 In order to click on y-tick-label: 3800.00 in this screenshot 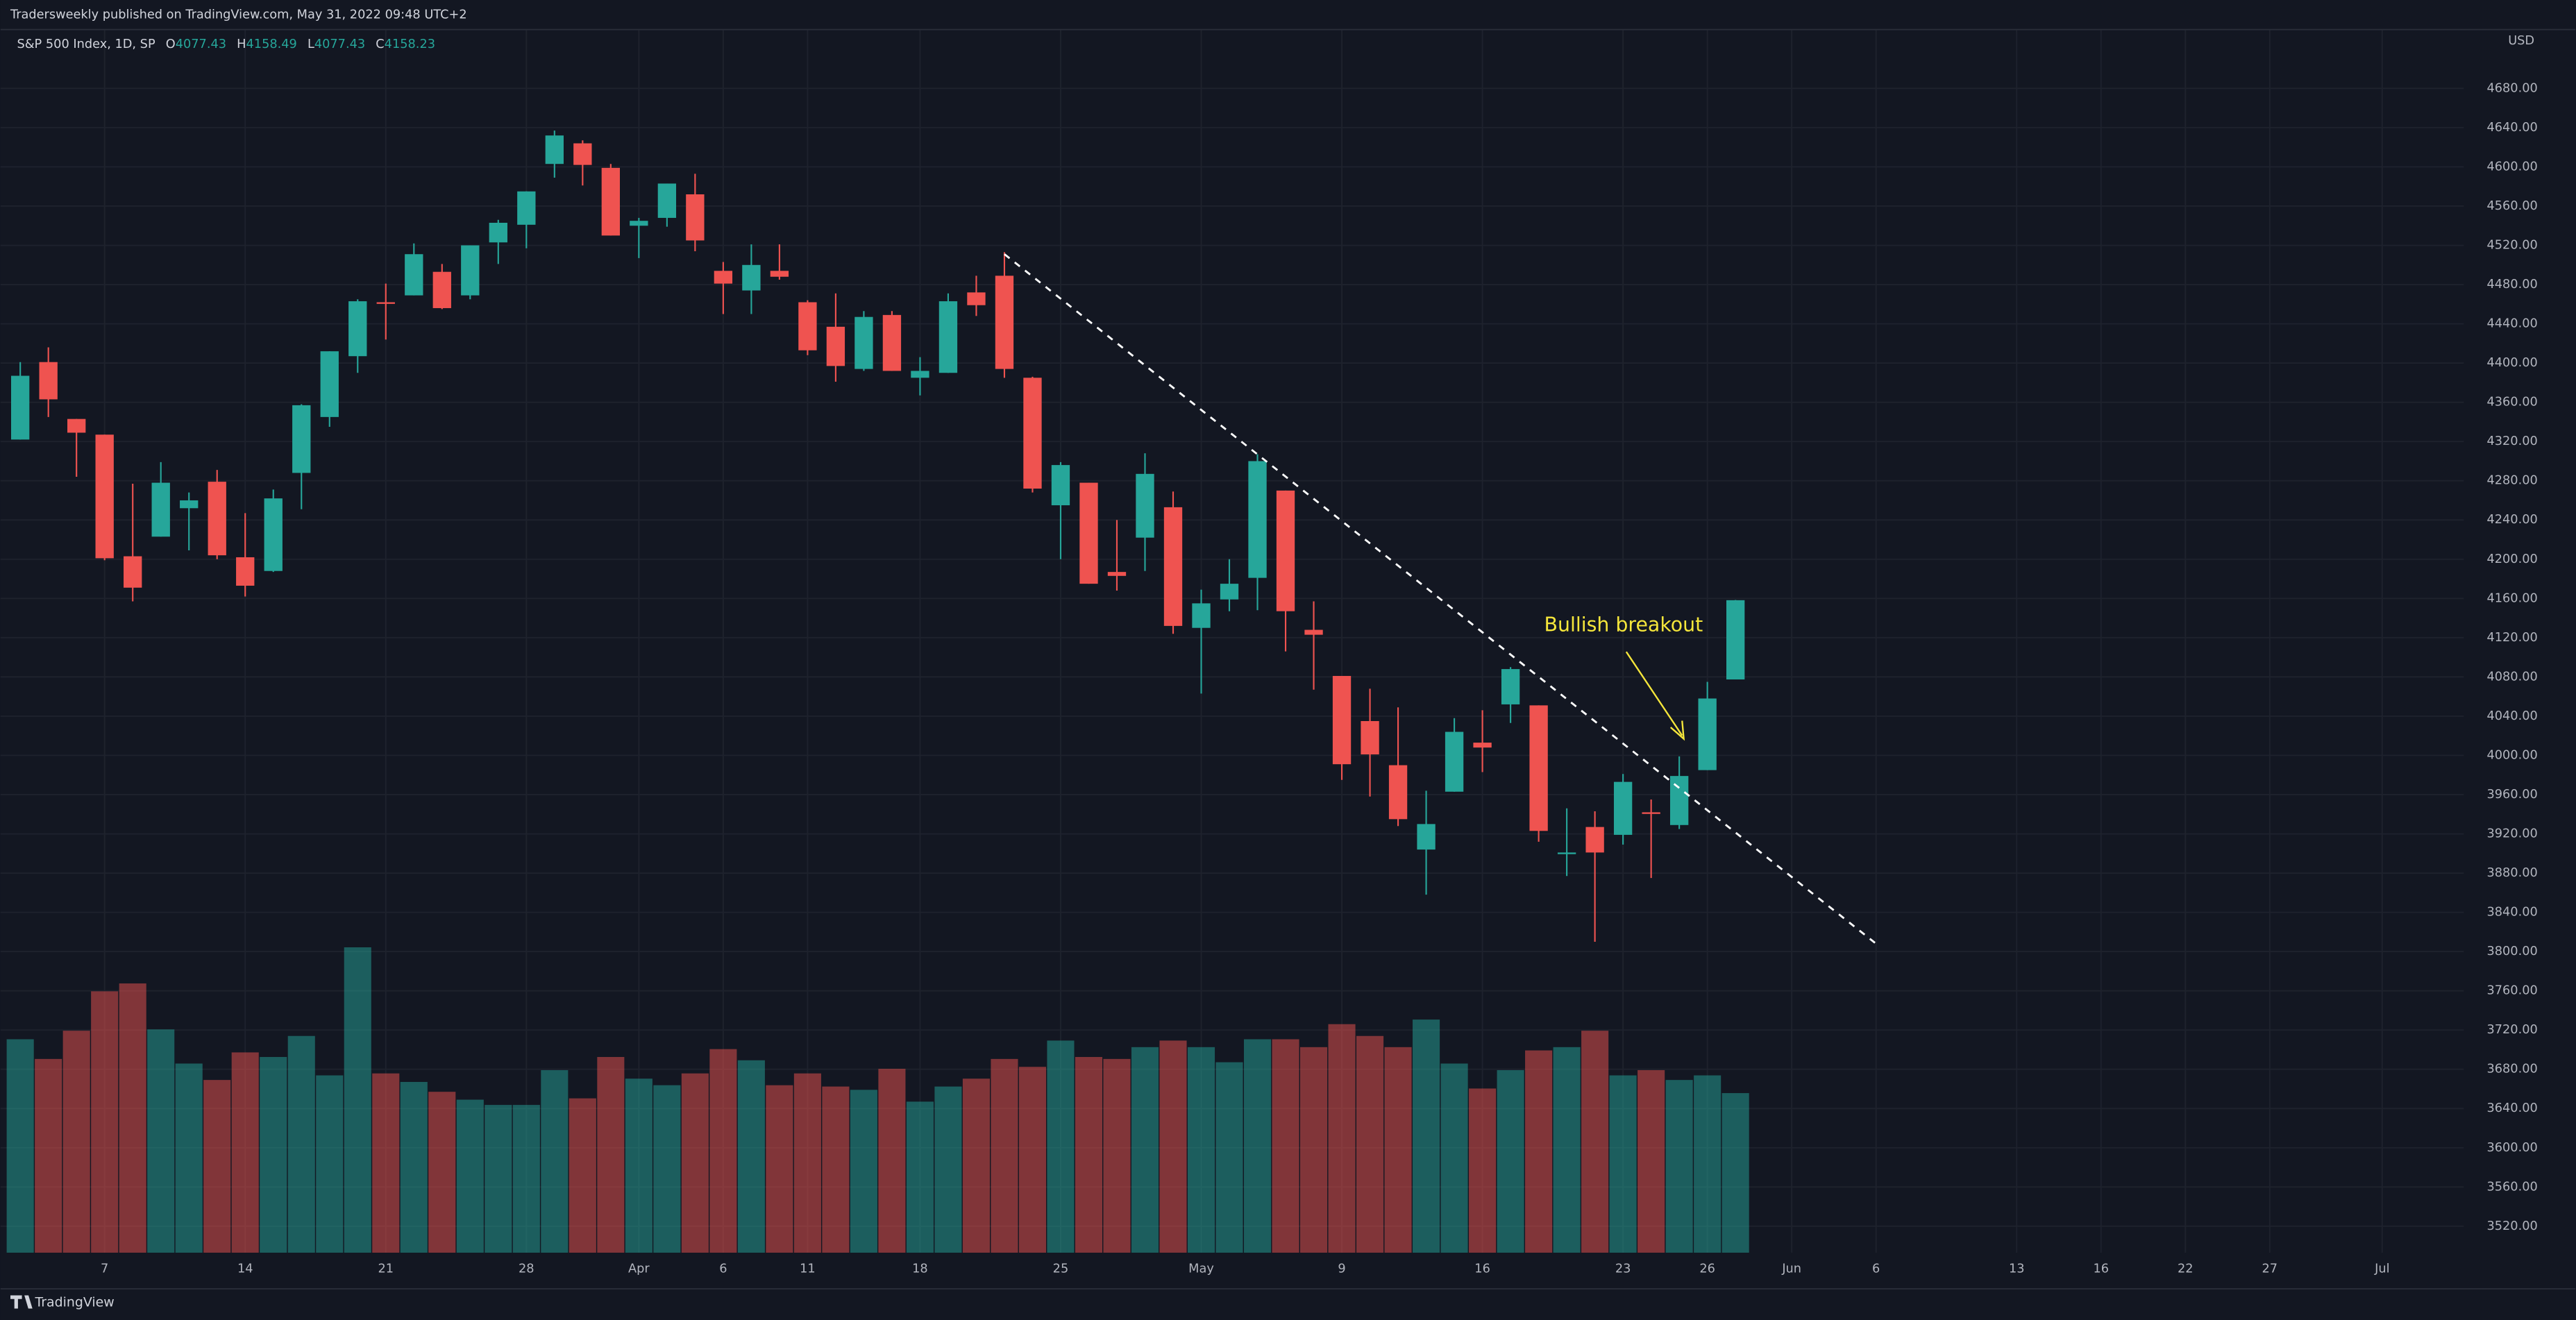, I will do `click(2511, 952)`.